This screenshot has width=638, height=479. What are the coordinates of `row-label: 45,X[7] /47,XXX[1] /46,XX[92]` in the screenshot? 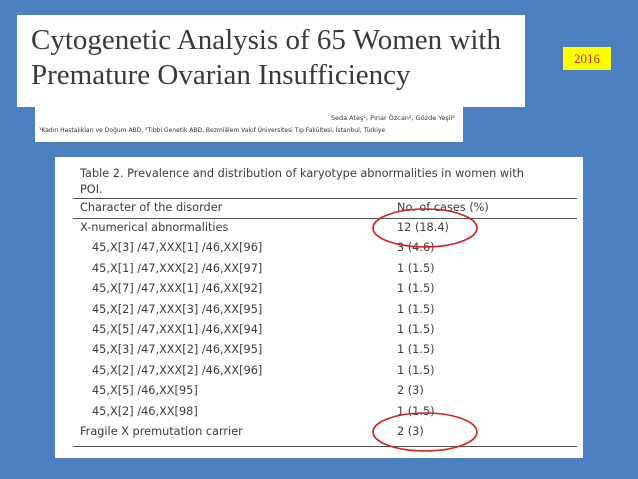 It's located at (177, 289).